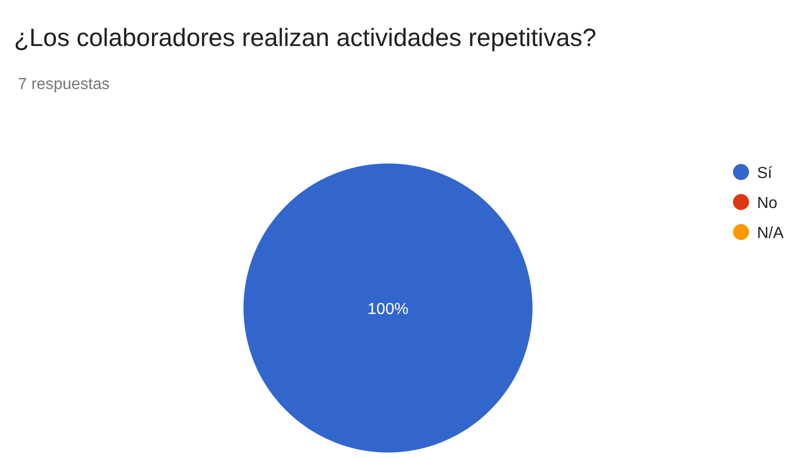 The image size is (800, 457). Describe the element at coordinates (765, 173) in the screenshot. I see `legend-label: Sí` at that location.